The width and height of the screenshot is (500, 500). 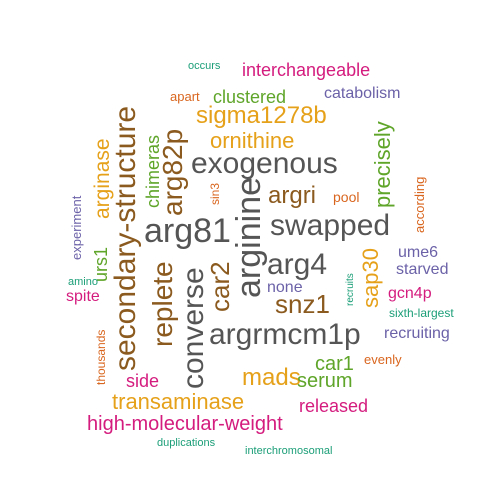 What do you see at coordinates (334, 364) in the screenshot?
I see `word-car1: car1` at bounding box center [334, 364].